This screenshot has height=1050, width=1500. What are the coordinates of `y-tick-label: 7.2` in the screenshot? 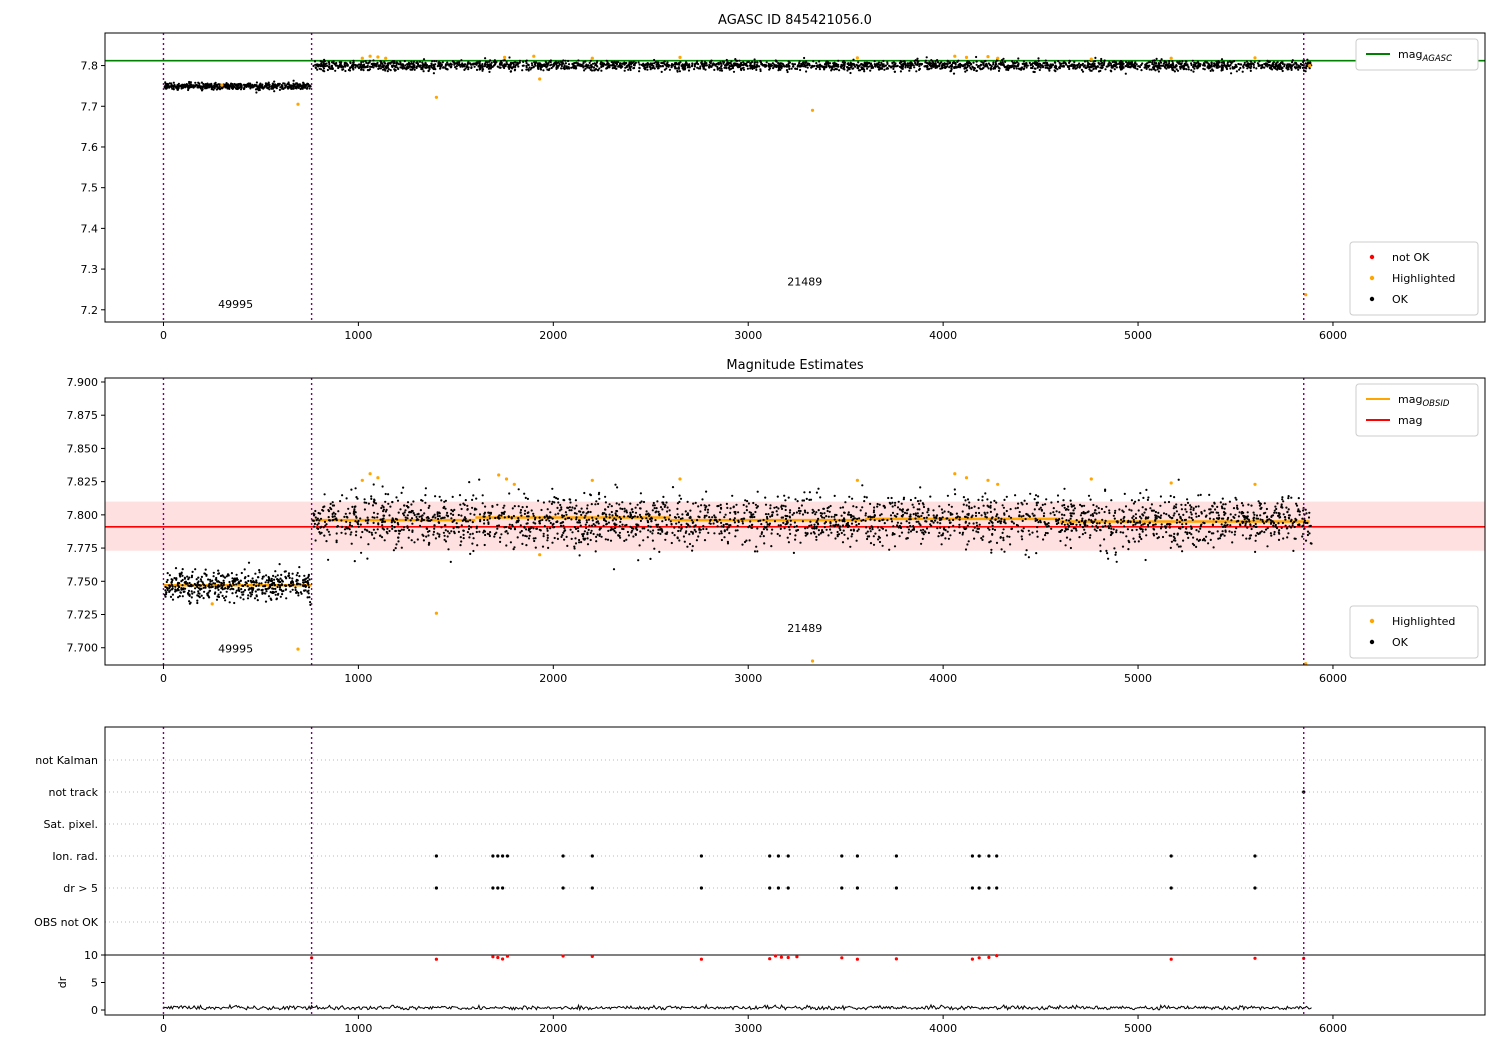 It's located at (90, 310).